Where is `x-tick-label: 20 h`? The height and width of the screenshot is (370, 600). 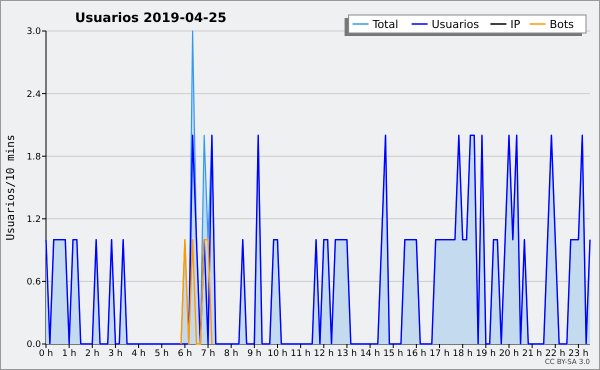
x-tick-label: 20 h is located at coordinates (508, 354).